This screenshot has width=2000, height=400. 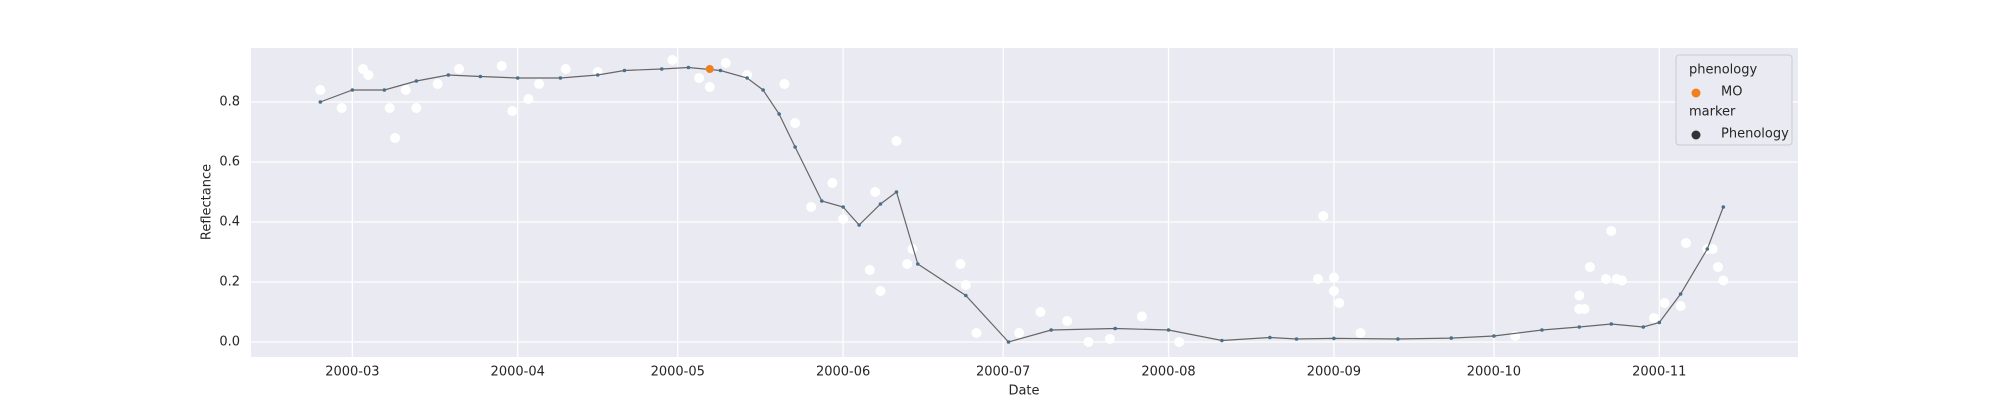 What do you see at coordinates (352, 372) in the screenshot?
I see `x-tick-label: 2000-03` at bounding box center [352, 372].